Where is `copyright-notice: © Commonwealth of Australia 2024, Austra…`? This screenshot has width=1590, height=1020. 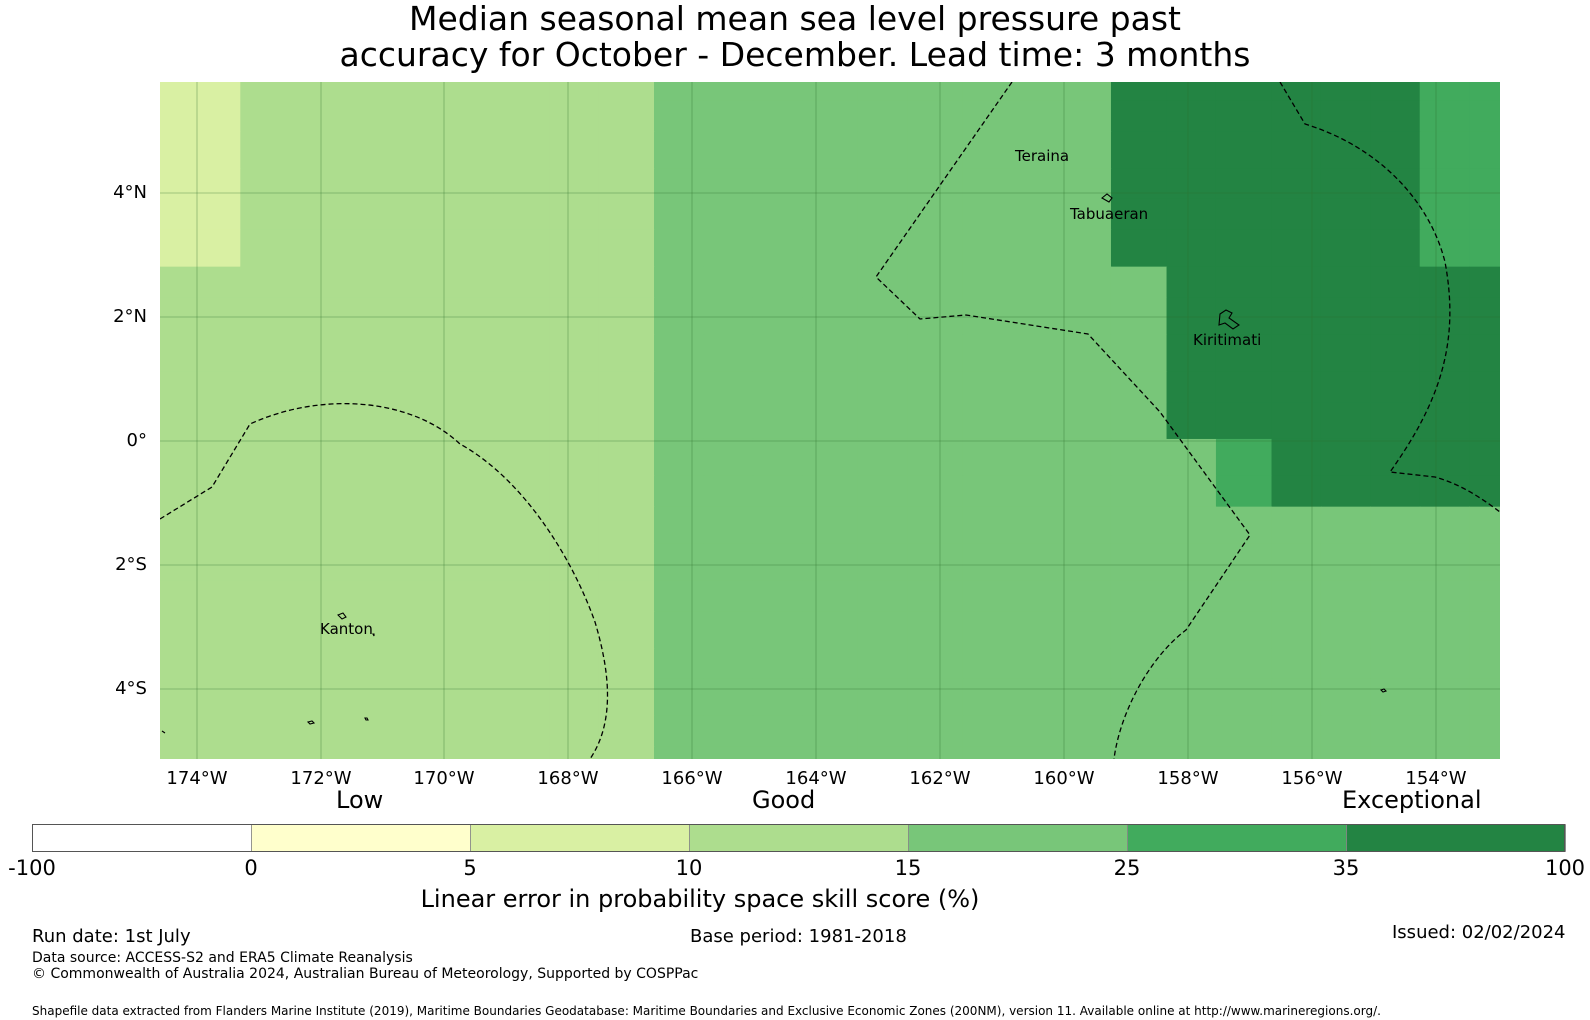 copyright-notice: © Commonwealth of Australia 2024, Austra… is located at coordinates (365, 974).